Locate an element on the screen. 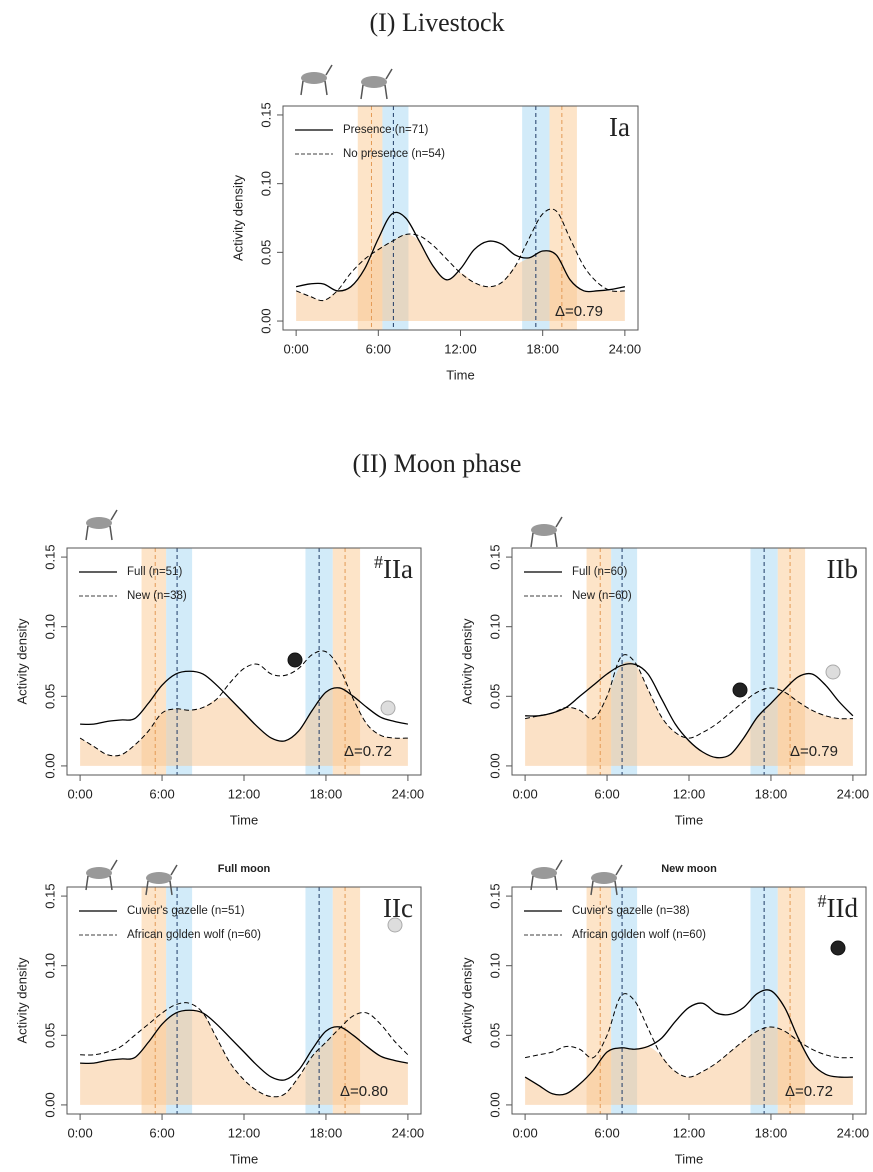 The width and height of the screenshot is (873, 1172). subtitle: New moon is located at coordinates (689, 869).